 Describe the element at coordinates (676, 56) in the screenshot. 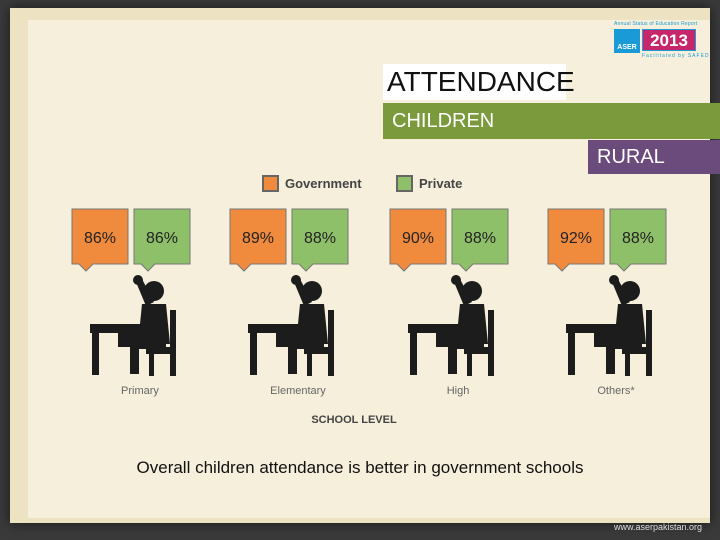

I see `logo-facilitated: Facilitated by SAFED` at that location.